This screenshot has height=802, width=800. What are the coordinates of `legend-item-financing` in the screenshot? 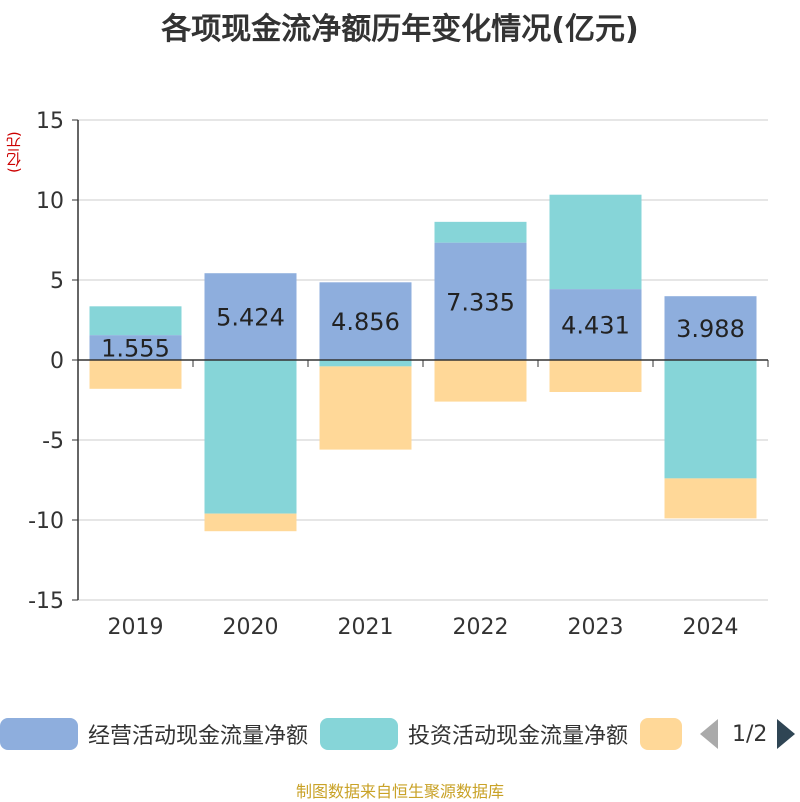 It's located at (661, 734).